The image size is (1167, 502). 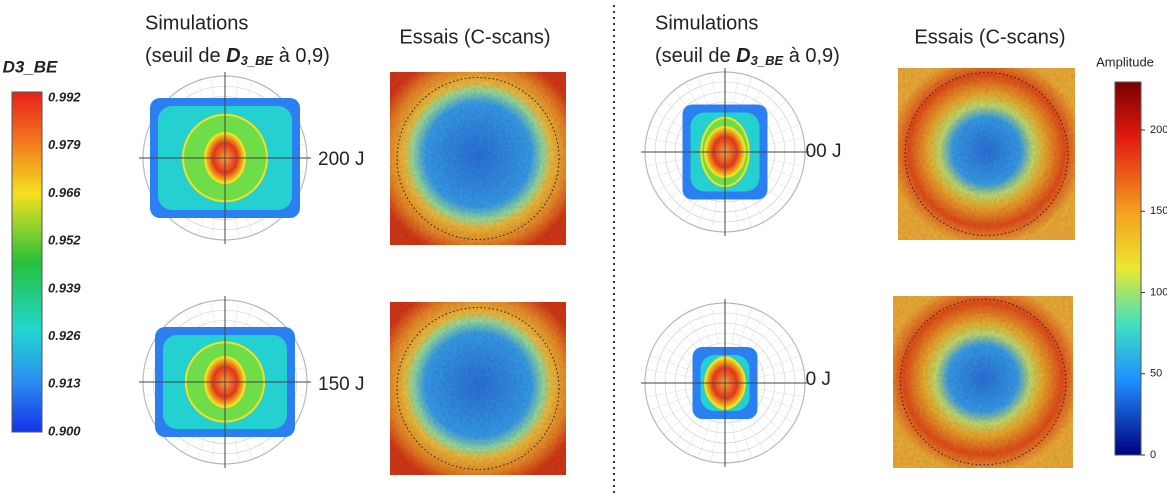 I want to click on colorbar-tick-label: 0.952, so click(x=64, y=240).